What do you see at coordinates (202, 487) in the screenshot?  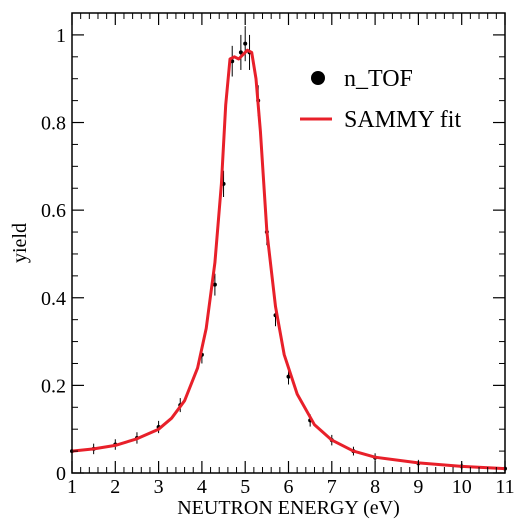 I see `x-tick-label: 4` at bounding box center [202, 487].